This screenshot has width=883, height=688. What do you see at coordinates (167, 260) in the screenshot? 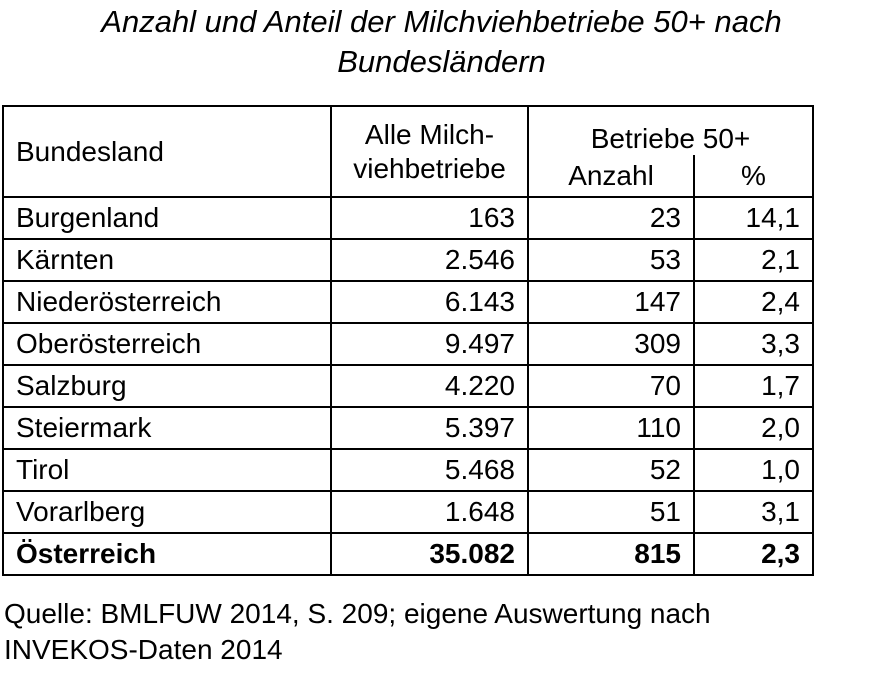
I see `region-cell: Kärnten` at bounding box center [167, 260].